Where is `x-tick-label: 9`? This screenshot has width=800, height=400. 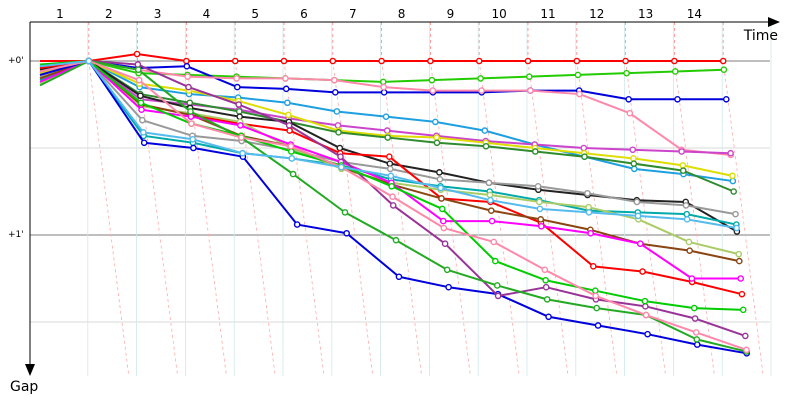
x-tick-label: 9 is located at coordinates (451, 14).